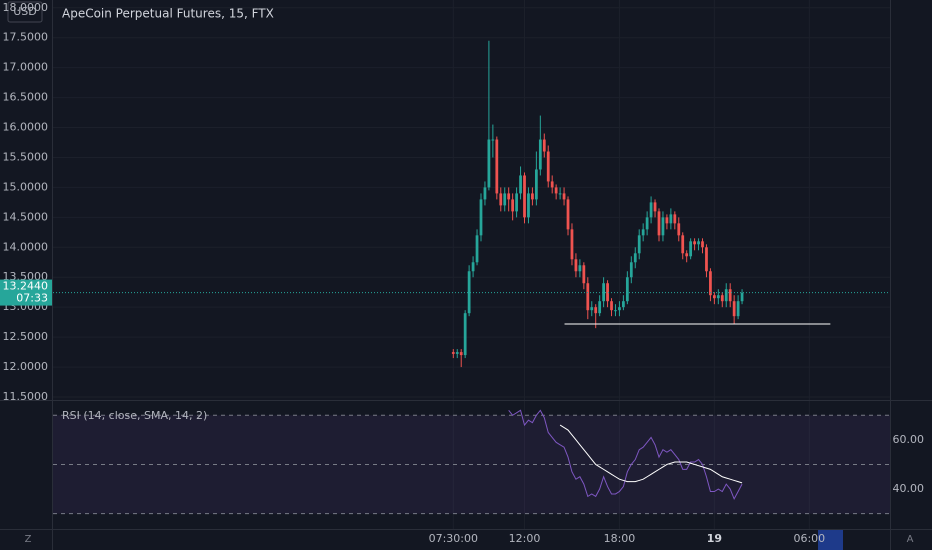 Image resolution: width=932 pixels, height=550 pixels. I want to click on zoom-button, so click(28, 539).